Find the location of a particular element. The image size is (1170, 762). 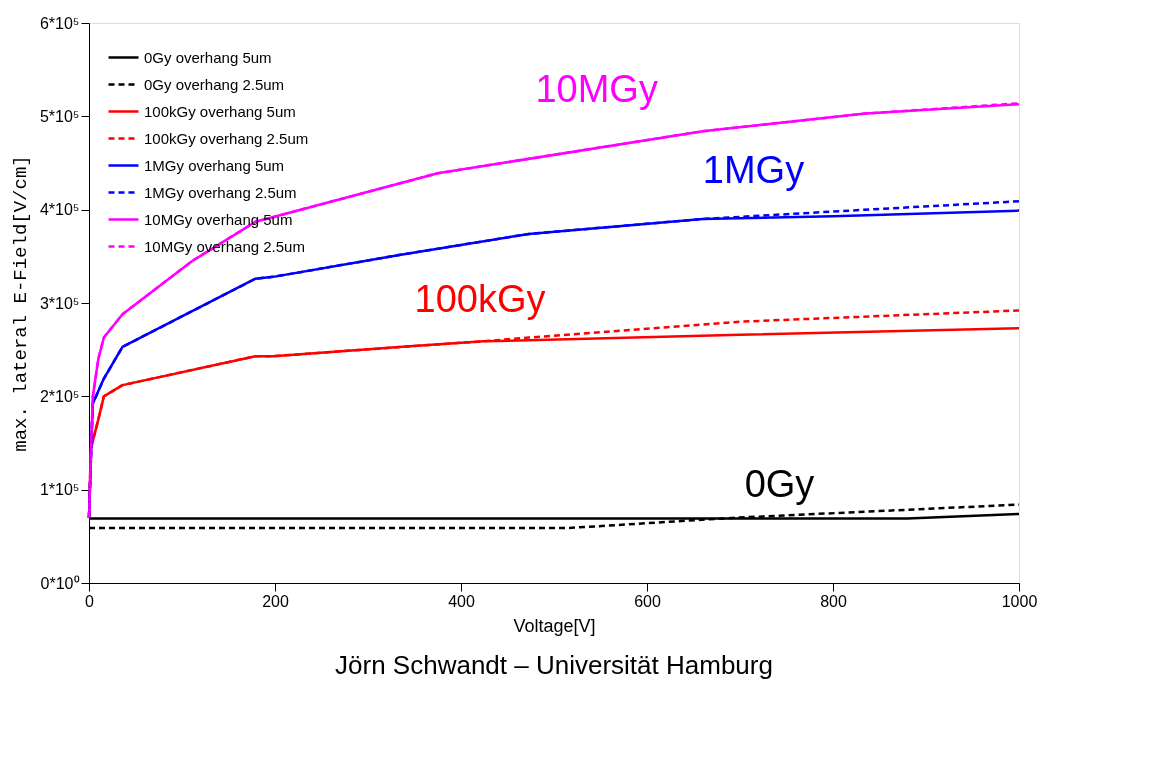

annotation: 1MGy is located at coordinates (753, 170).